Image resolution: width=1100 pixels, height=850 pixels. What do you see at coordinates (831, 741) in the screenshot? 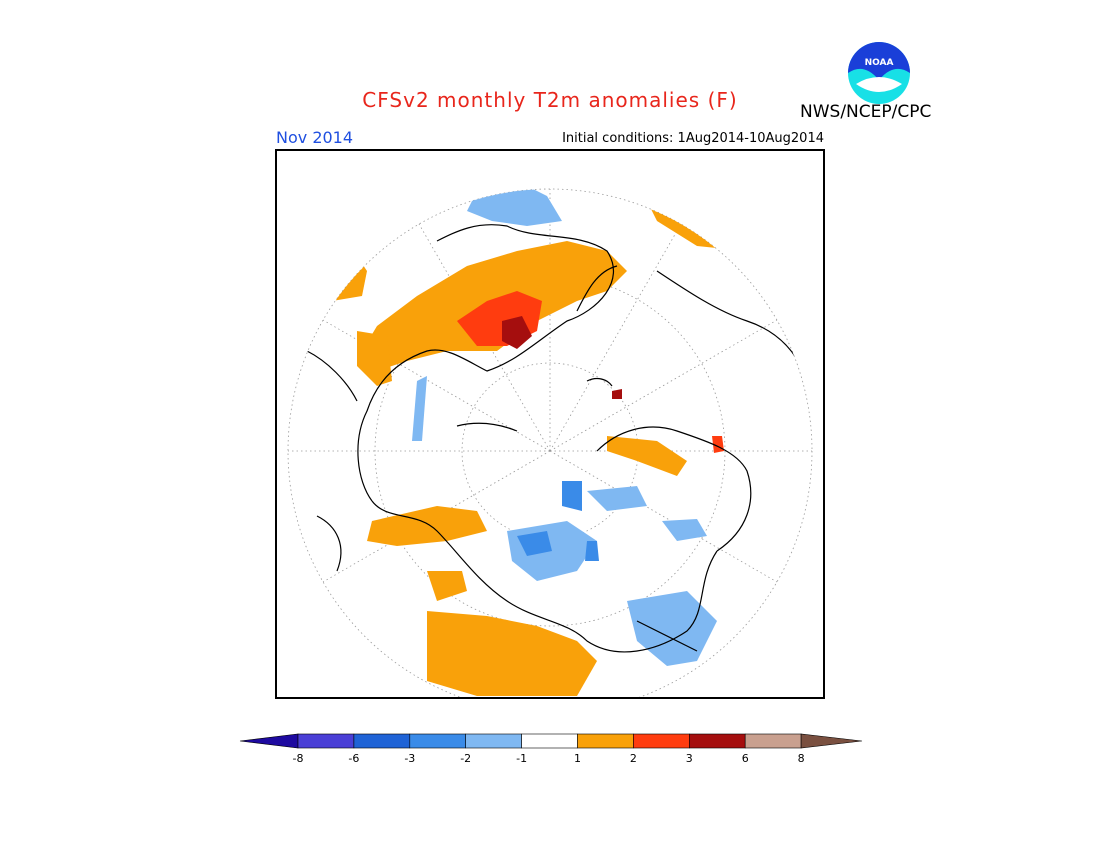
I see `colorbar-arrow-right` at bounding box center [831, 741].